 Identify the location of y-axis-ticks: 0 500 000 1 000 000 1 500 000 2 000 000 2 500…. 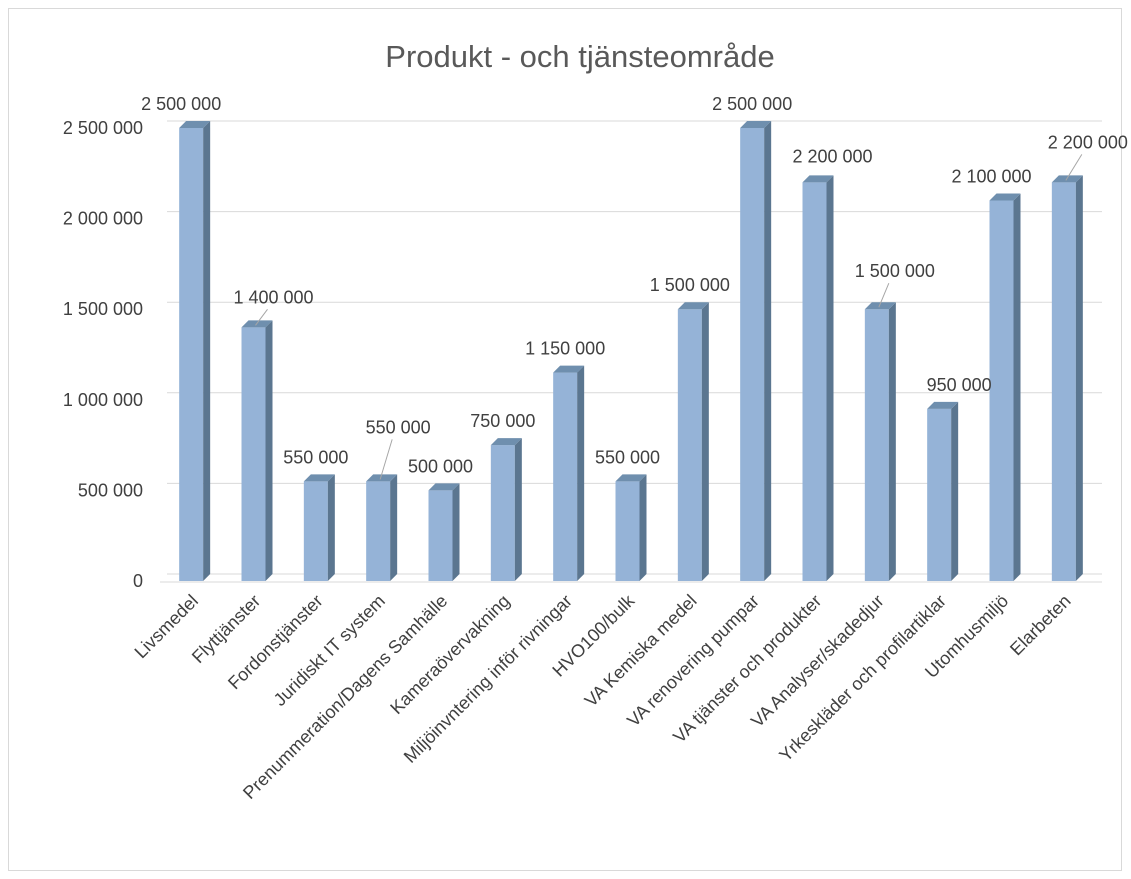
(103, 354).